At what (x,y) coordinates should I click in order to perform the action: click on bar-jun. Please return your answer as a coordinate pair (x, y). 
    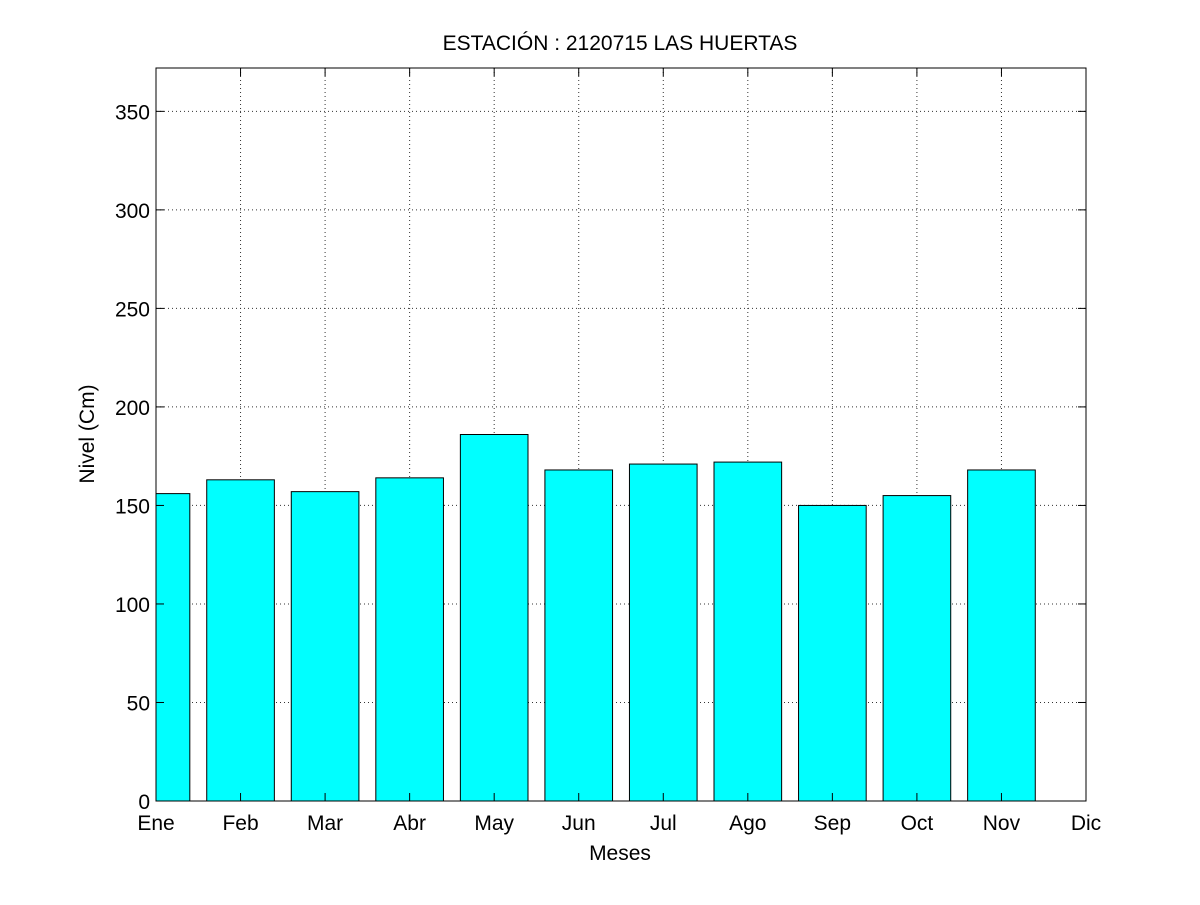
    Looking at the image, I should click on (579, 635).